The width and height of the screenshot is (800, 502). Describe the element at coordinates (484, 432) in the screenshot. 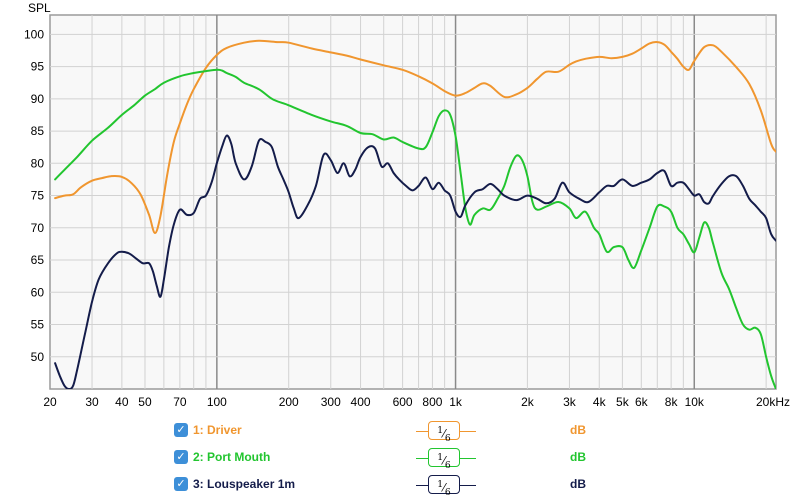

I see `legend-item-driver: ✓ 1: Driver 1⁄6 dB` at that location.